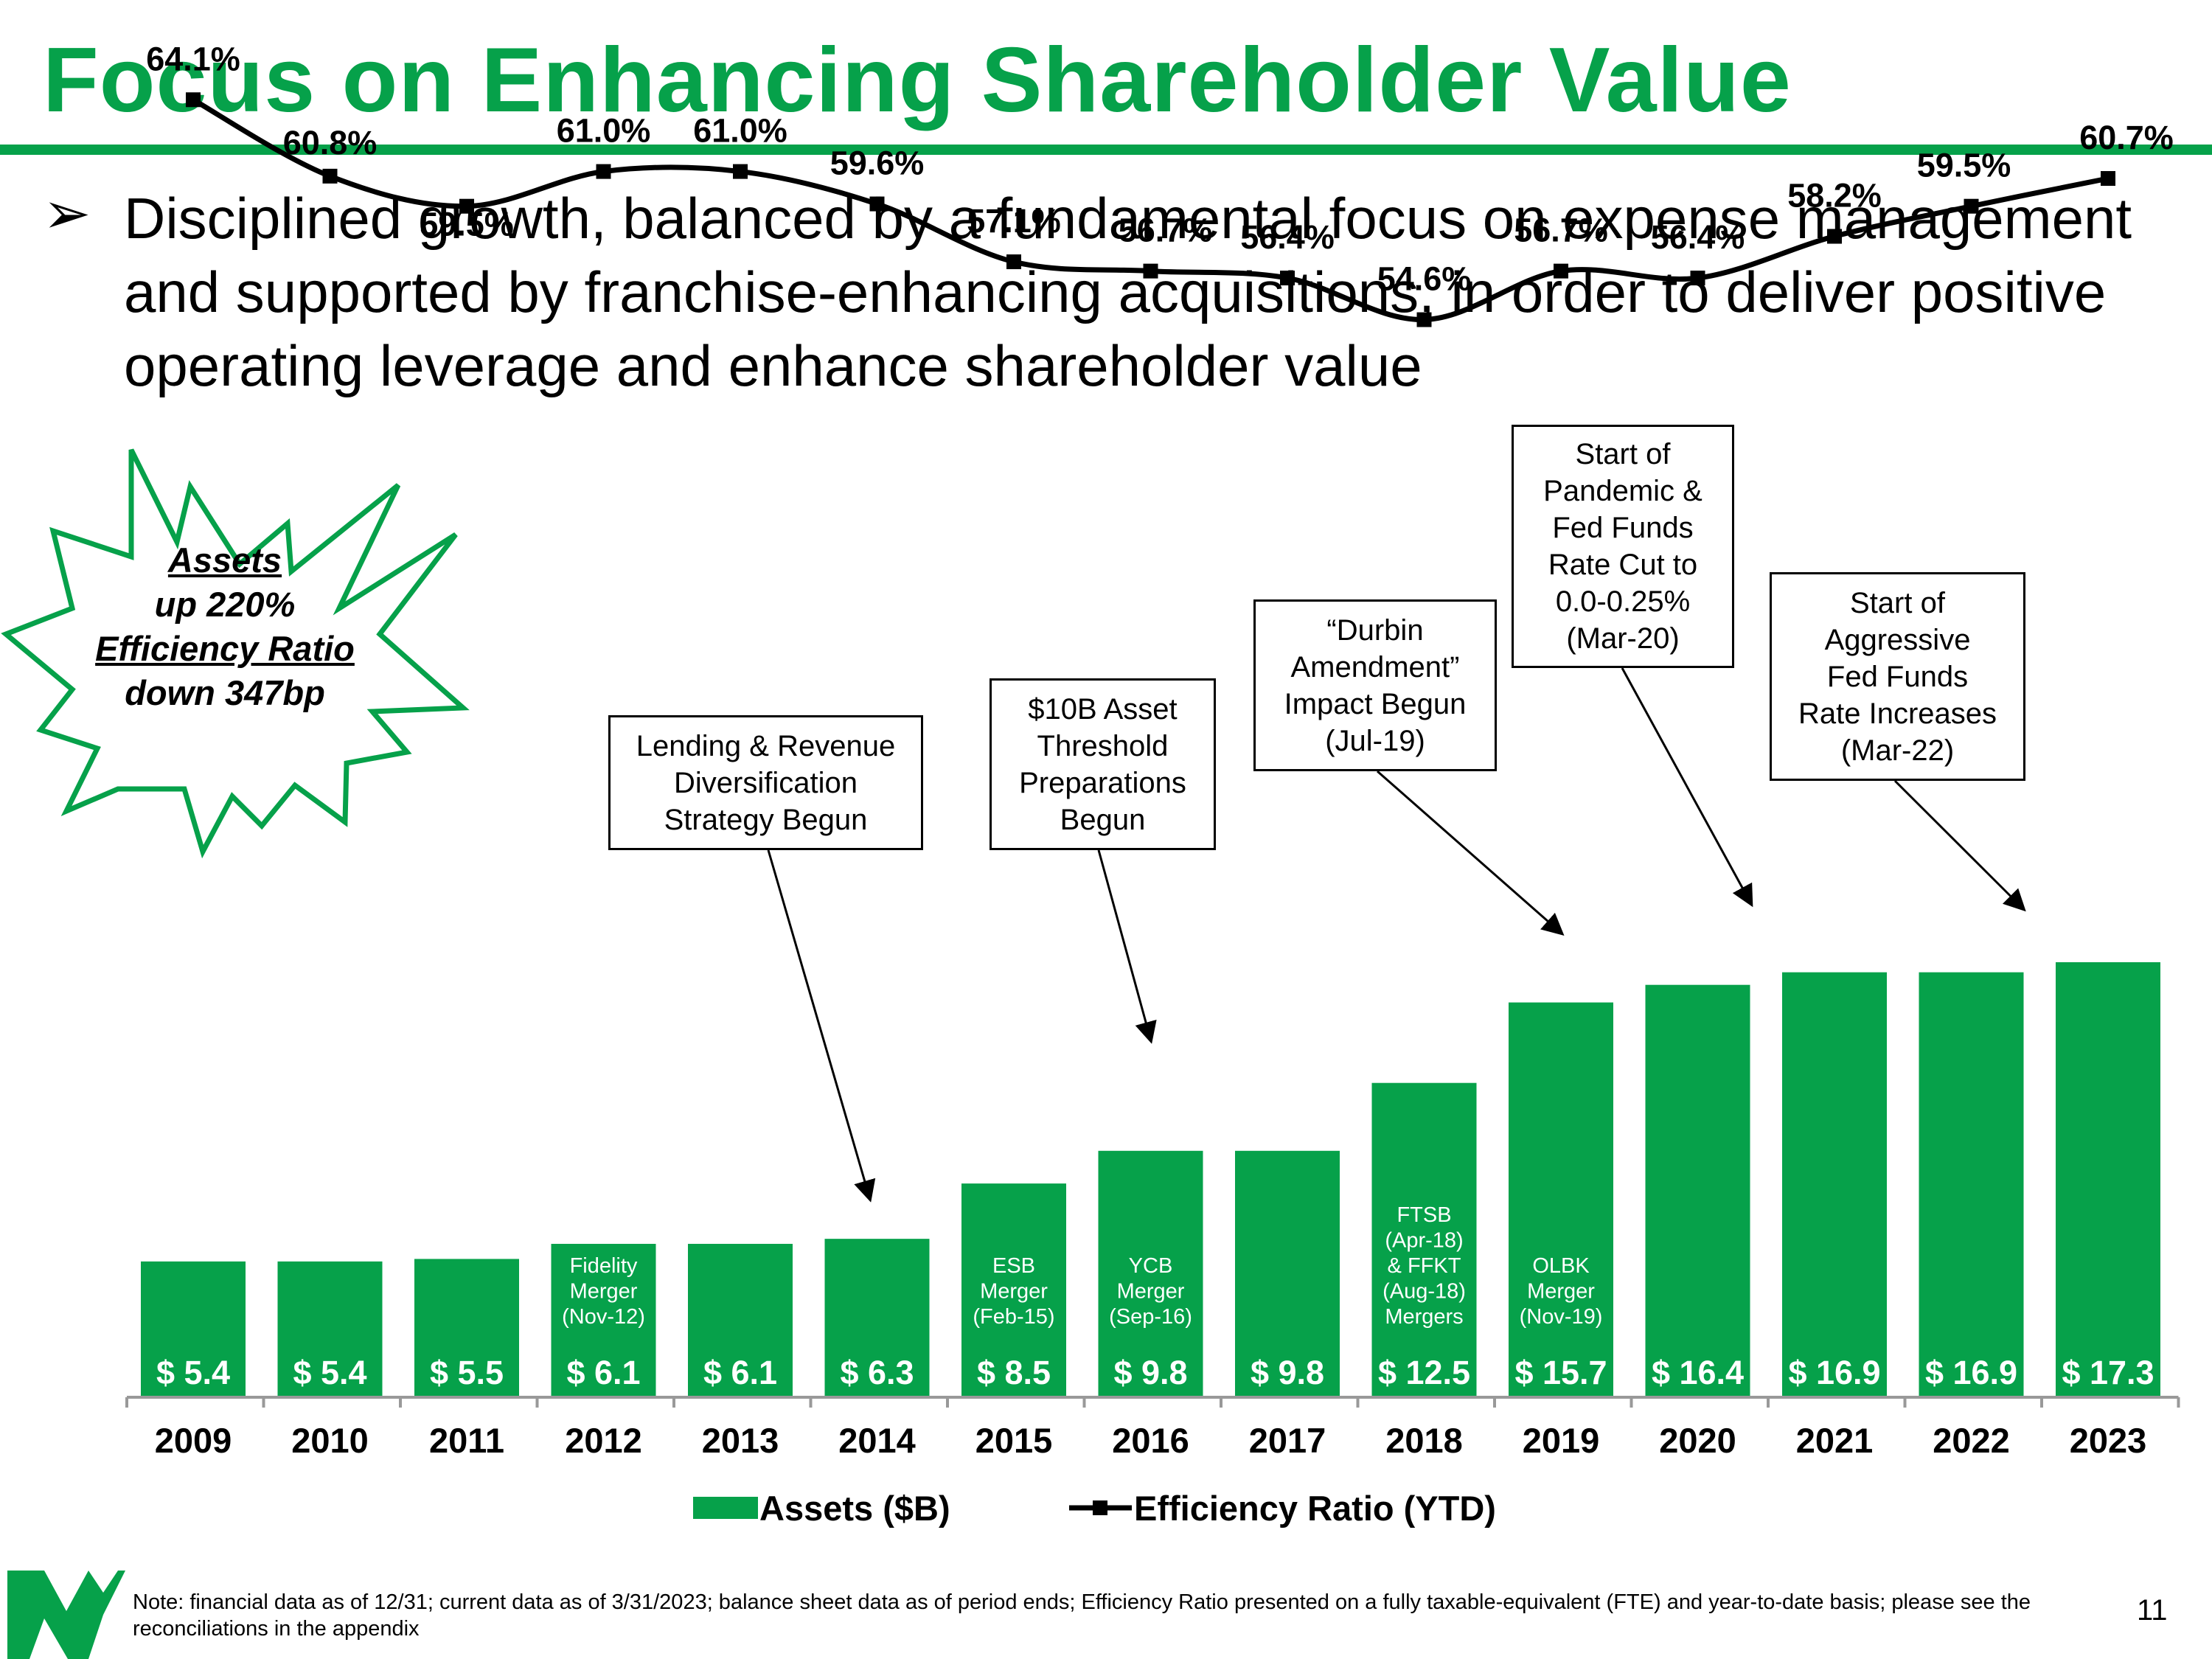 This screenshot has height=1659, width=2212. Describe the element at coordinates (740, 1320) in the screenshot. I see `bar-2013` at that location.